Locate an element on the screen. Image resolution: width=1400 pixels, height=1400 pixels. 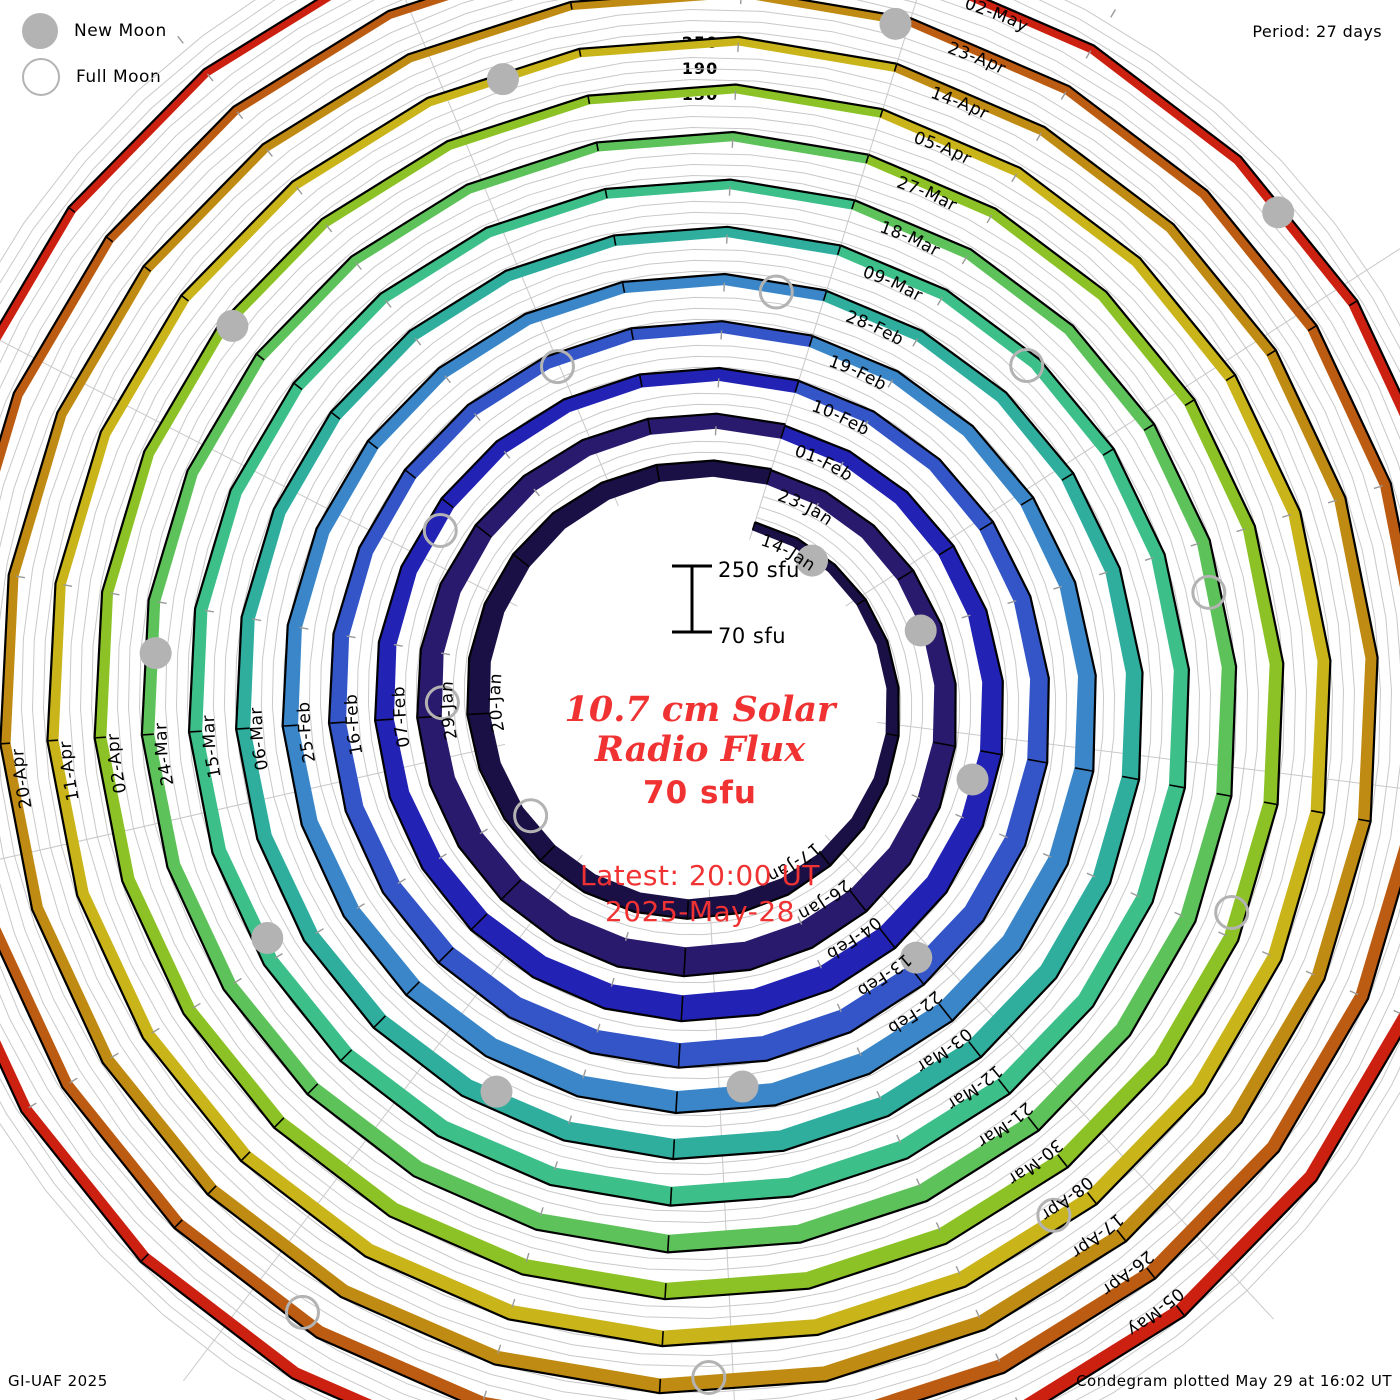
date-label: 29-Jan is located at coordinates (449, 711).